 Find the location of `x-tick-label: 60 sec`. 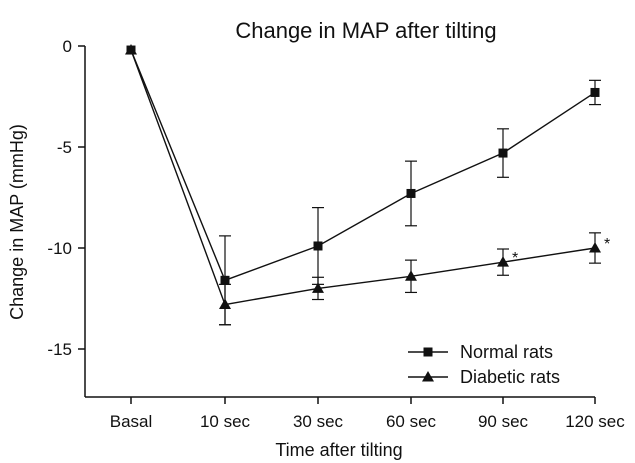

x-tick-label: 60 sec is located at coordinates (411, 421).